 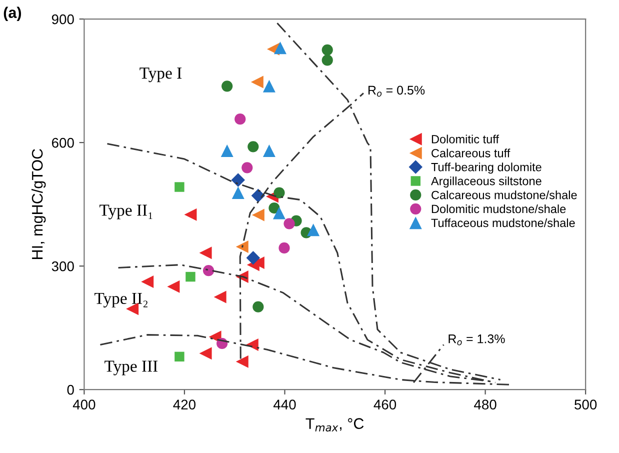 What do you see at coordinates (335, 425) in the screenshot?
I see `x-axis-title: T$_{max}$, °C` at bounding box center [335, 425].